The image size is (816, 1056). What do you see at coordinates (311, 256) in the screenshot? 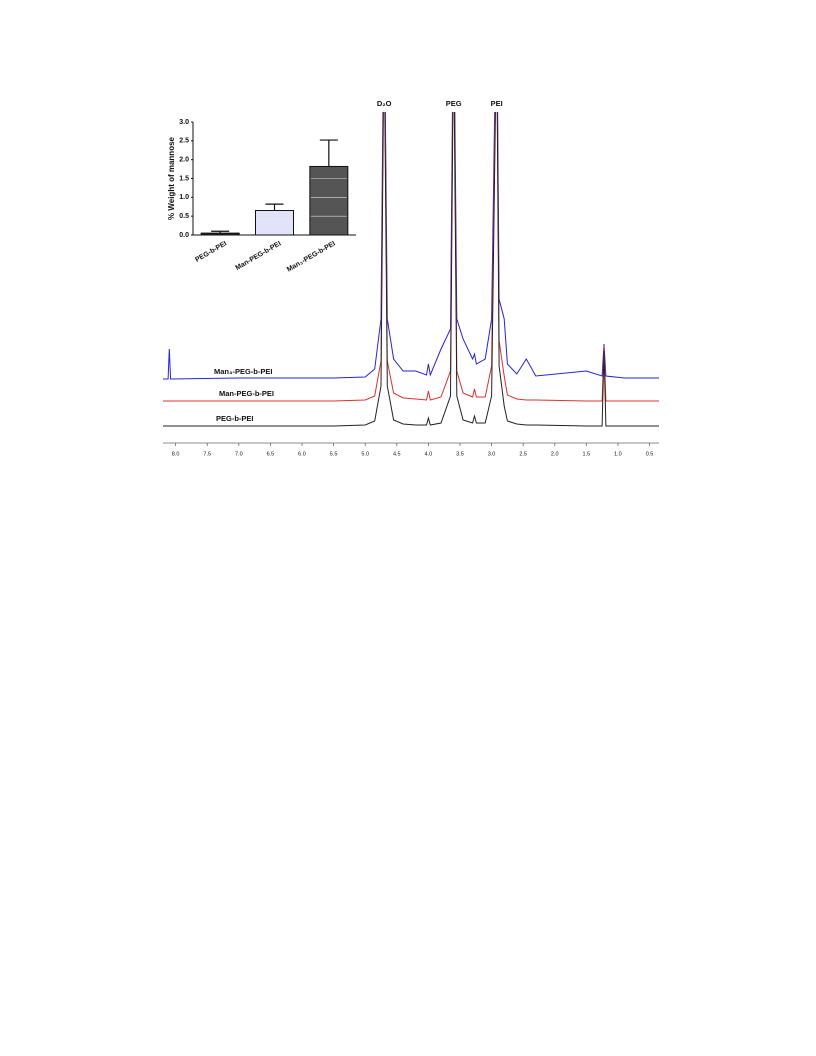
I see `x-tick-label: Man₃-PEG-b-PEI` at bounding box center [311, 256].